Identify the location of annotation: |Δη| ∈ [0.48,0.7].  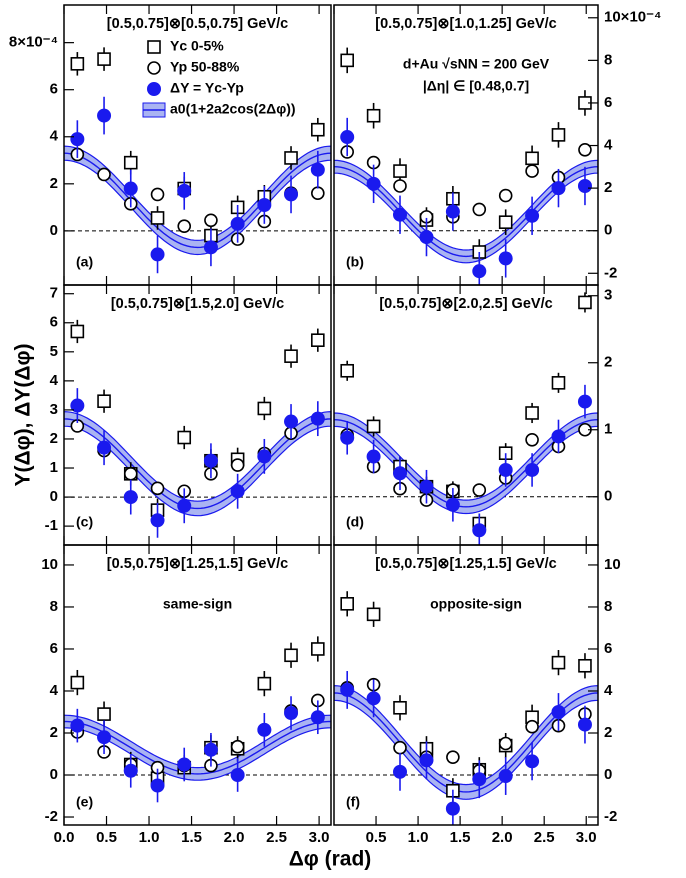
(476, 86).